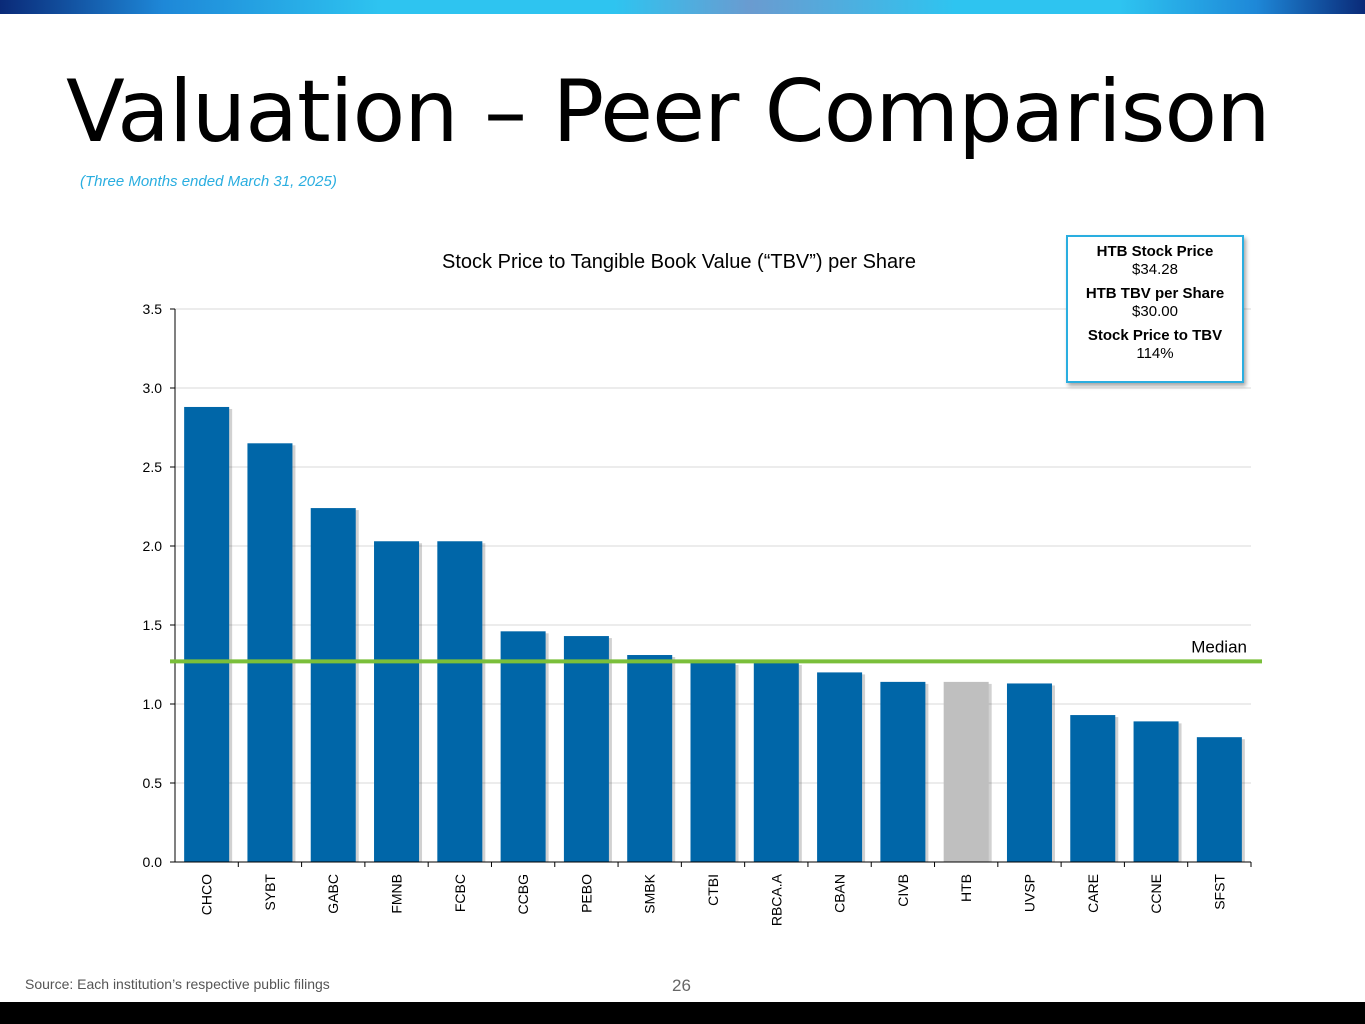 The height and width of the screenshot is (1024, 1365). What do you see at coordinates (1219, 799) in the screenshot?
I see `bar-sfst` at bounding box center [1219, 799].